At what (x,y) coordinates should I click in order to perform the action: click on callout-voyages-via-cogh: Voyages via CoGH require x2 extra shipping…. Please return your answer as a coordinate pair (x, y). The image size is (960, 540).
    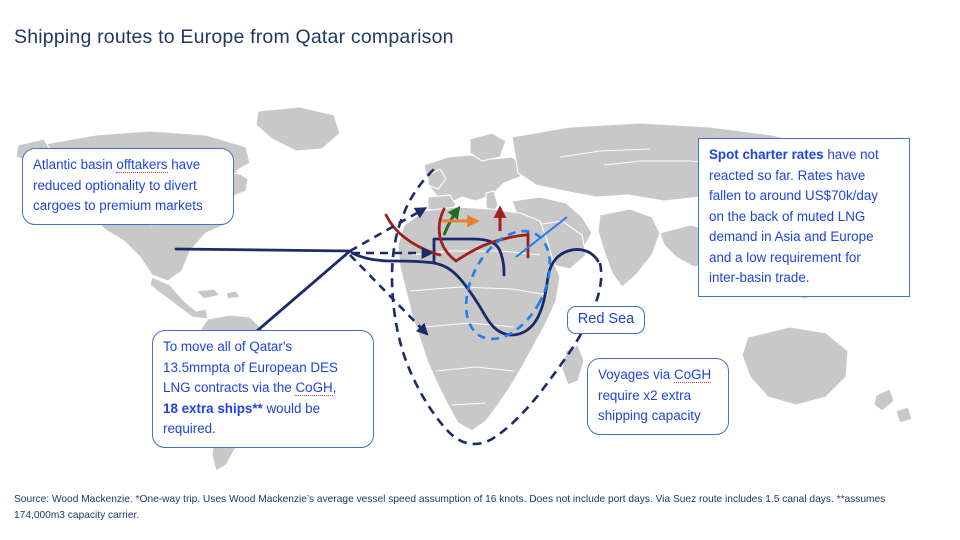
    Looking at the image, I should click on (658, 396).